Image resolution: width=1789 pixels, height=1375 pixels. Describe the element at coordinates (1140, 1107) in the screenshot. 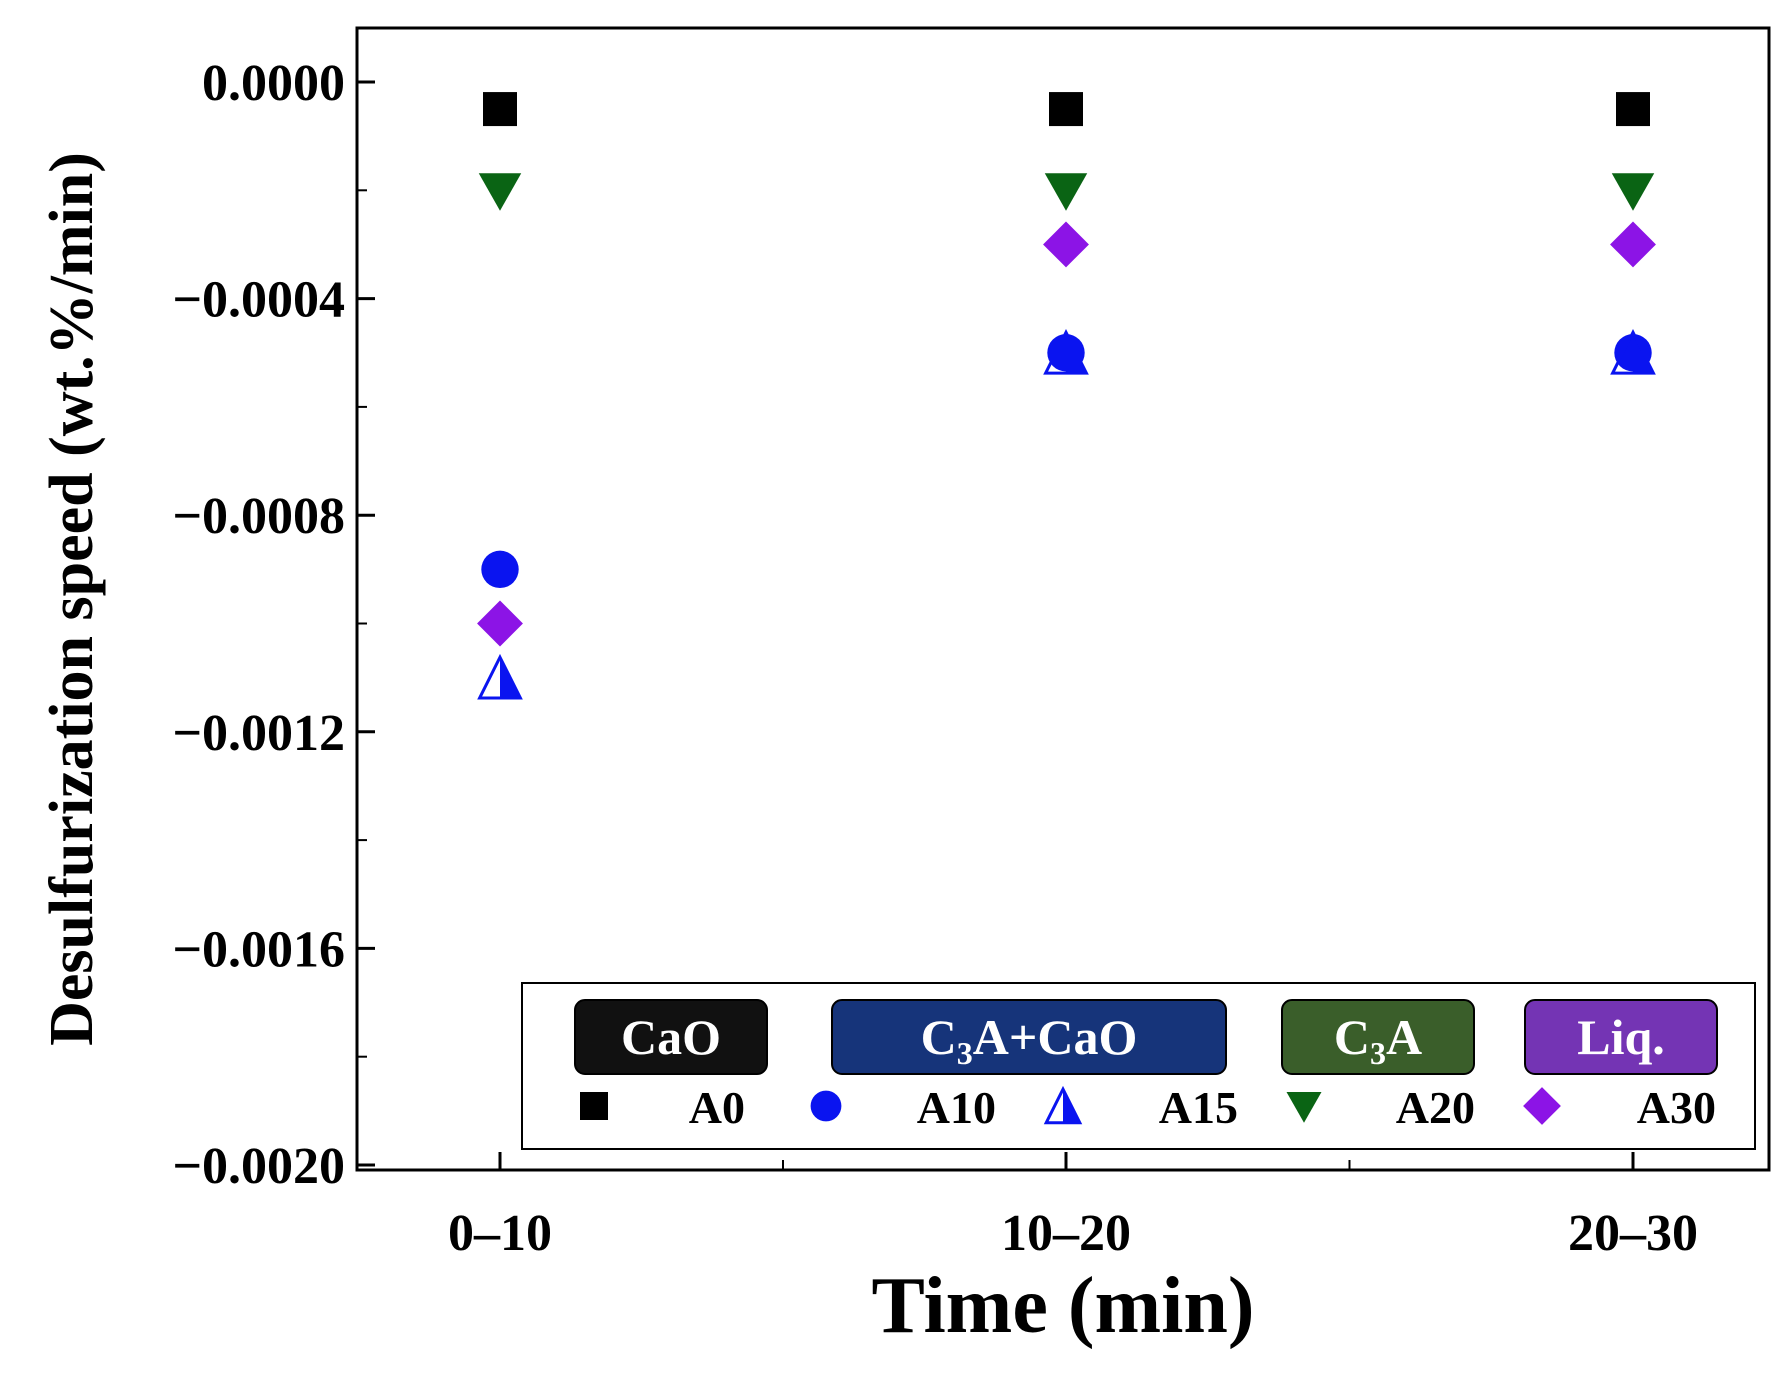

I see `legend-entry-A15: A15` at that location.